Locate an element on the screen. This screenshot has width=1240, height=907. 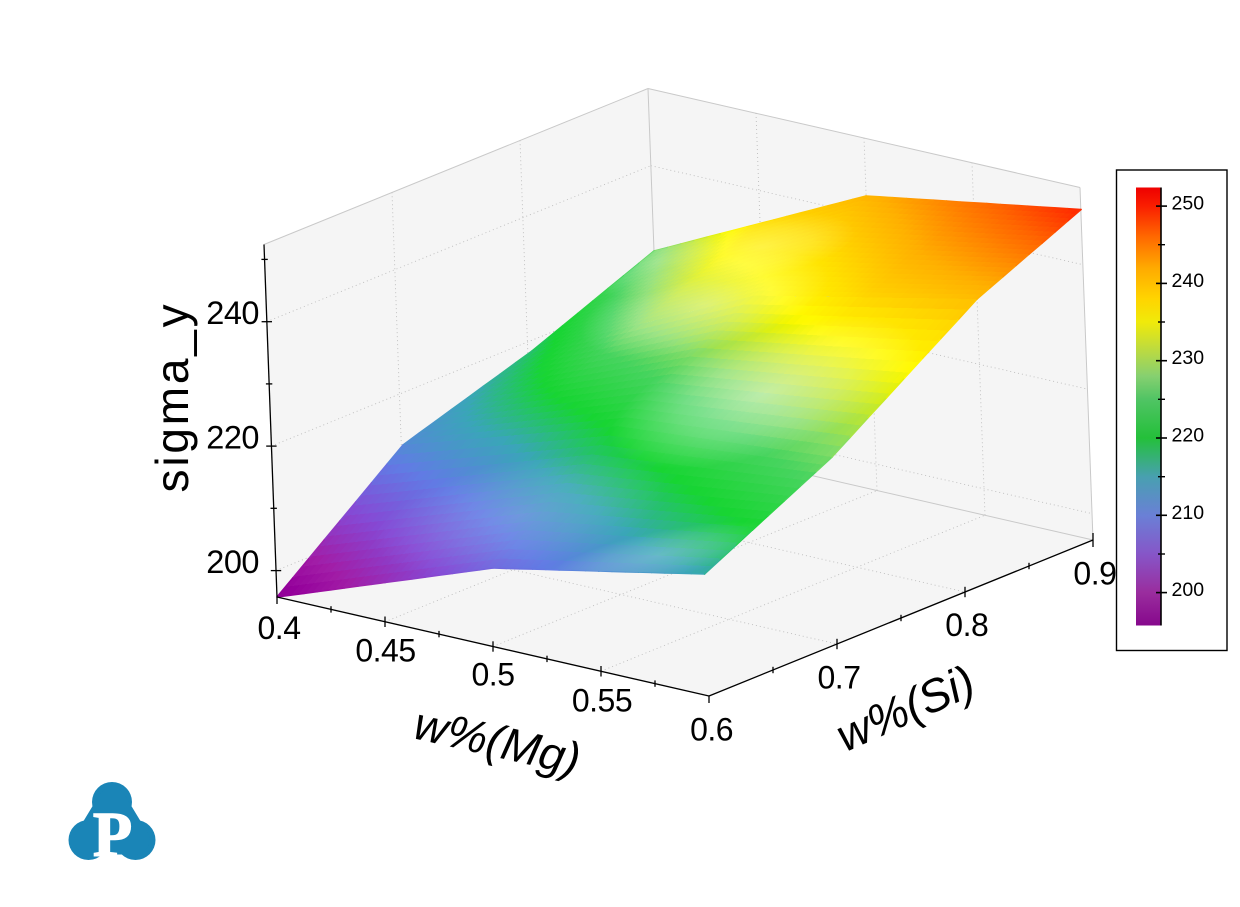
svg-text: 0.8 is located at coordinates (966, 625).